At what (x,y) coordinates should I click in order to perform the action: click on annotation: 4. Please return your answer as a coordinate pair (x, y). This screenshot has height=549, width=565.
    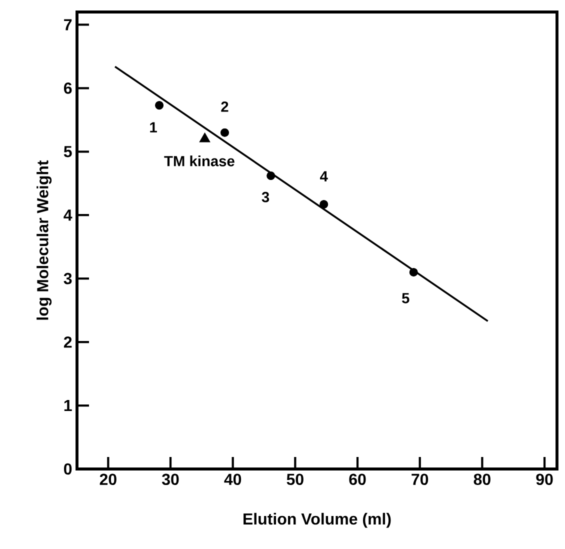
    Looking at the image, I should click on (324, 176).